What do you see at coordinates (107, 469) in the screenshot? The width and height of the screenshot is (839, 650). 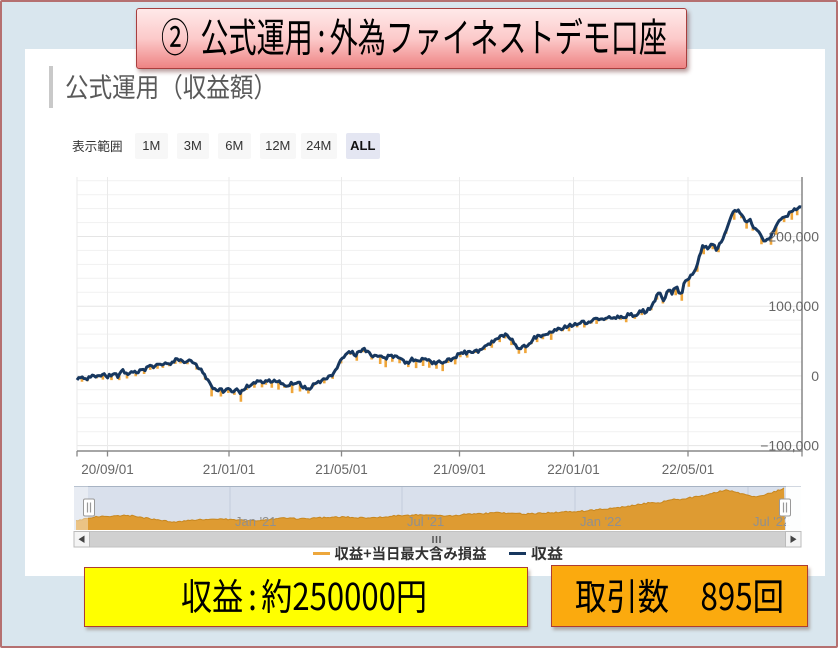 I see `svg-text: 20/09/01` at bounding box center [107, 469].